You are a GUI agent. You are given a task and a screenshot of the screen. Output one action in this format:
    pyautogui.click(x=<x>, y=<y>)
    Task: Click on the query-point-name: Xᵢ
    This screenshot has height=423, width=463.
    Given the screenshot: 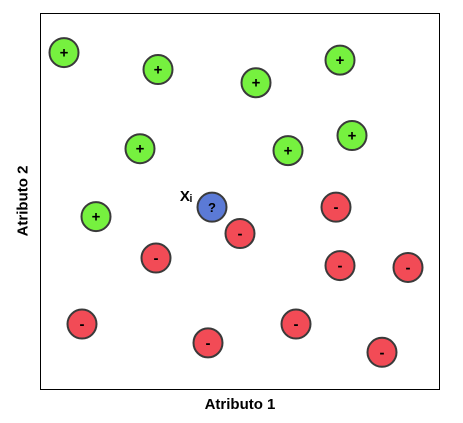 What is the action you would take?
    pyautogui.click(x=186, y=196)
    